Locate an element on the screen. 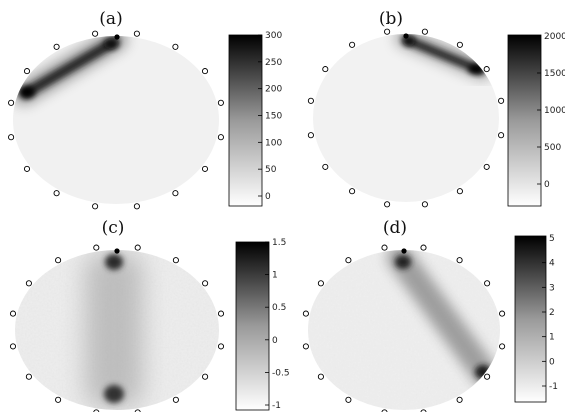 Image resolution: width=565 pixels, height=412 pixels. colorbar-tick-label: 4 is located at coordinates (552, 264).